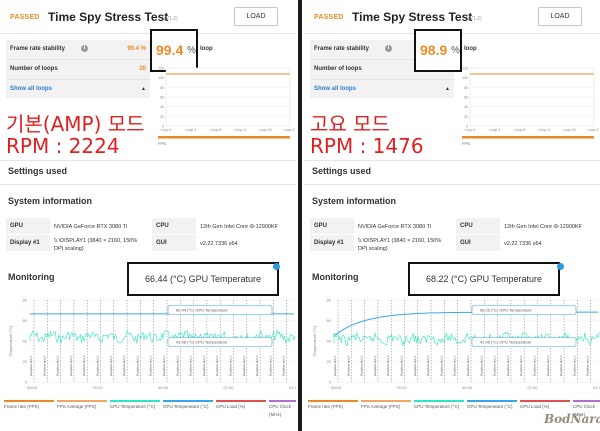  I want to click on legend-label: Frame rate (FPS), so click(22, 406).